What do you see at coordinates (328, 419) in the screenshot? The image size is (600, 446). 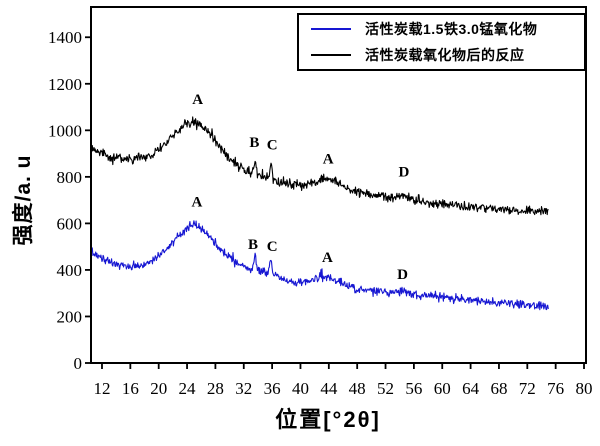 I see `x-axis-title: 位置[°2θ]` at bounding box center [328, 419].